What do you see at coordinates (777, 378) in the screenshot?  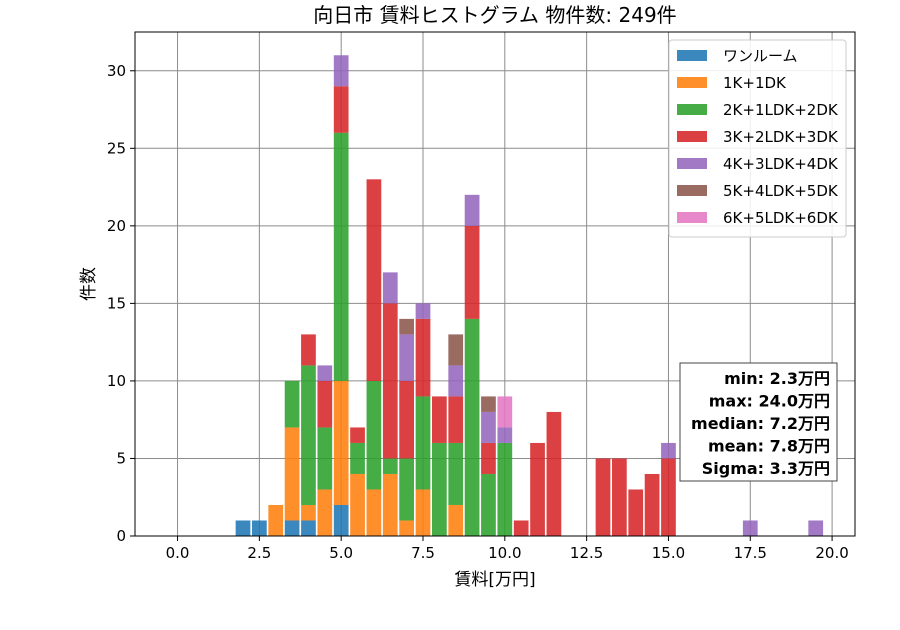 I see `stats-line: min: 2.3万円` at bounding box center [777, 378].